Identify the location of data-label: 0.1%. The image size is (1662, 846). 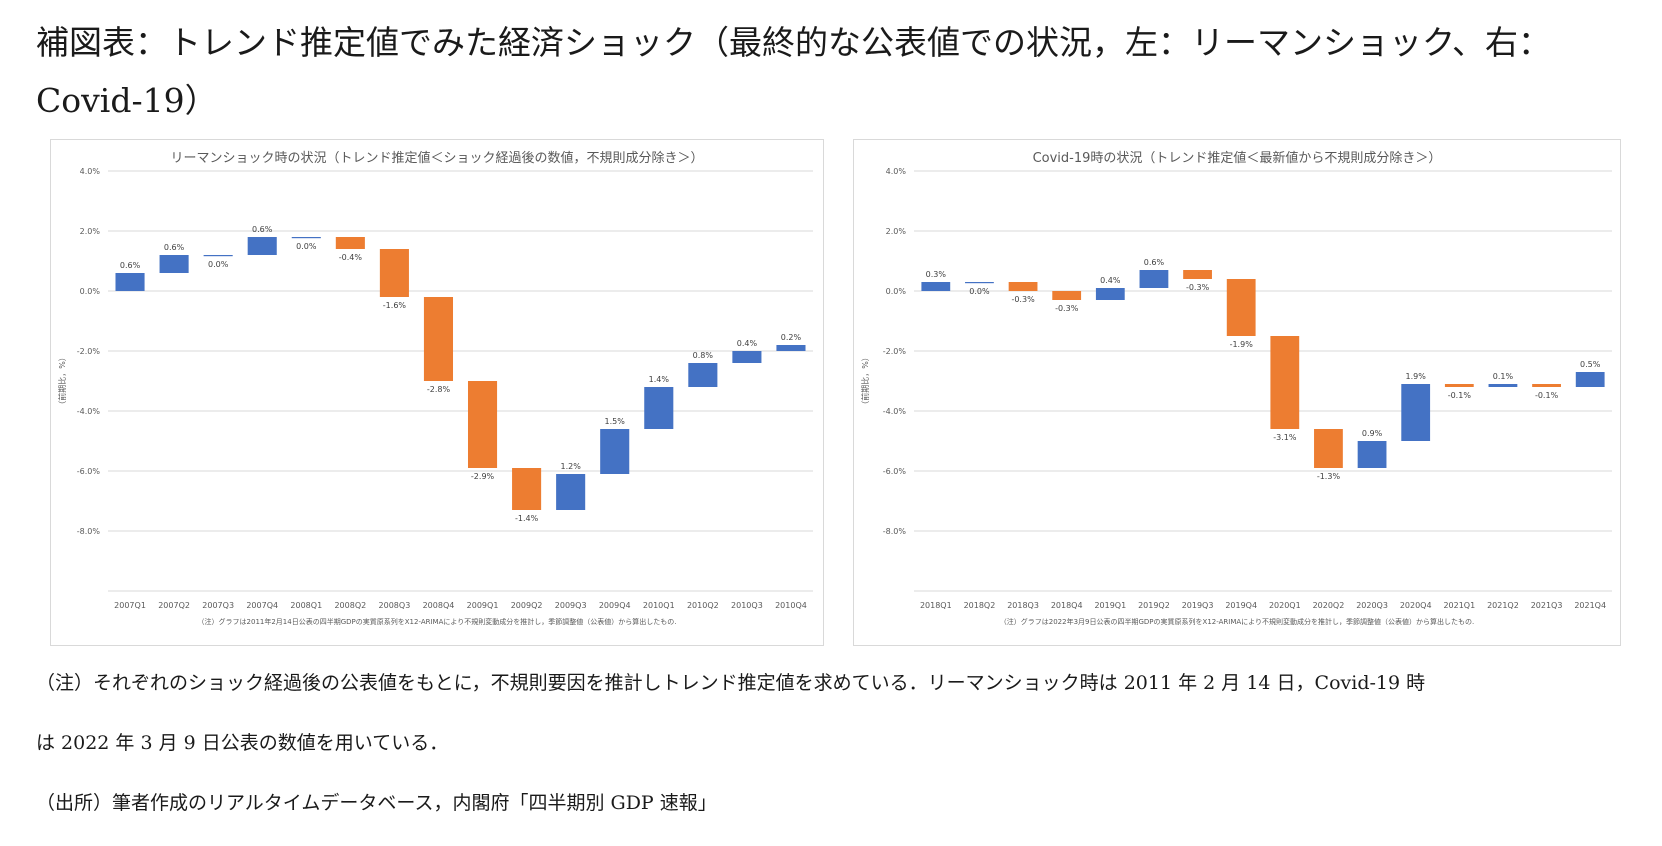
(1503, 376).